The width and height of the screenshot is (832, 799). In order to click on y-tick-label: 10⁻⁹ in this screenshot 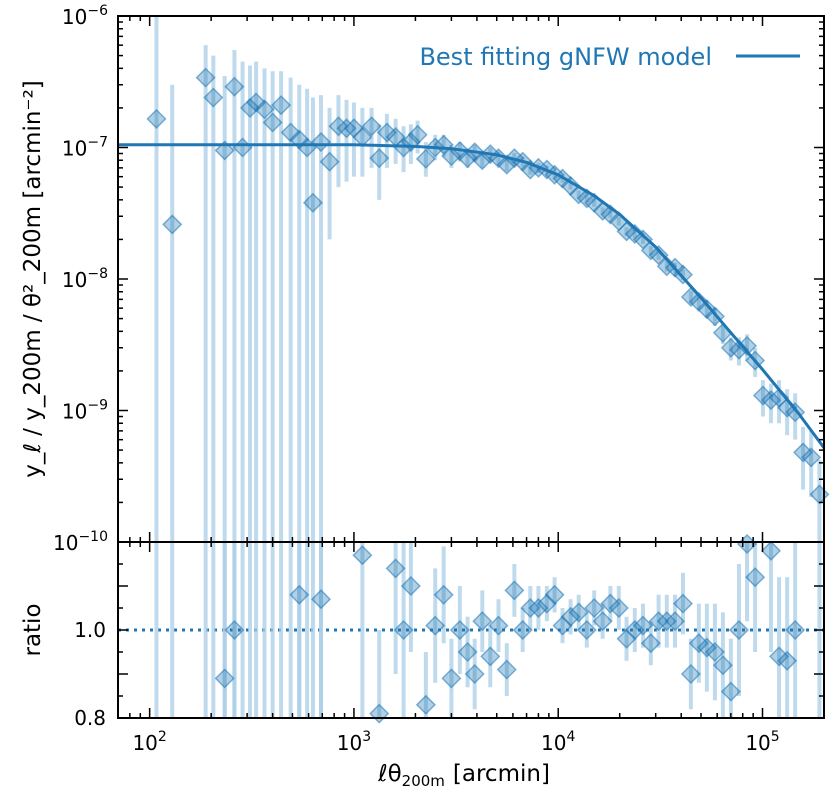, I will do `click(85, 411)`.